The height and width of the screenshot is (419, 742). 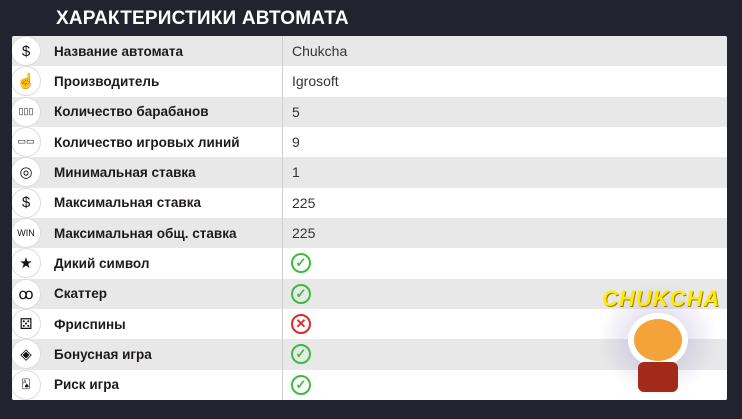 What do you see at coordinates (315, 81) in the screenshot?
I see `row-value: Igrosoft` at bounding box center [315, 81].